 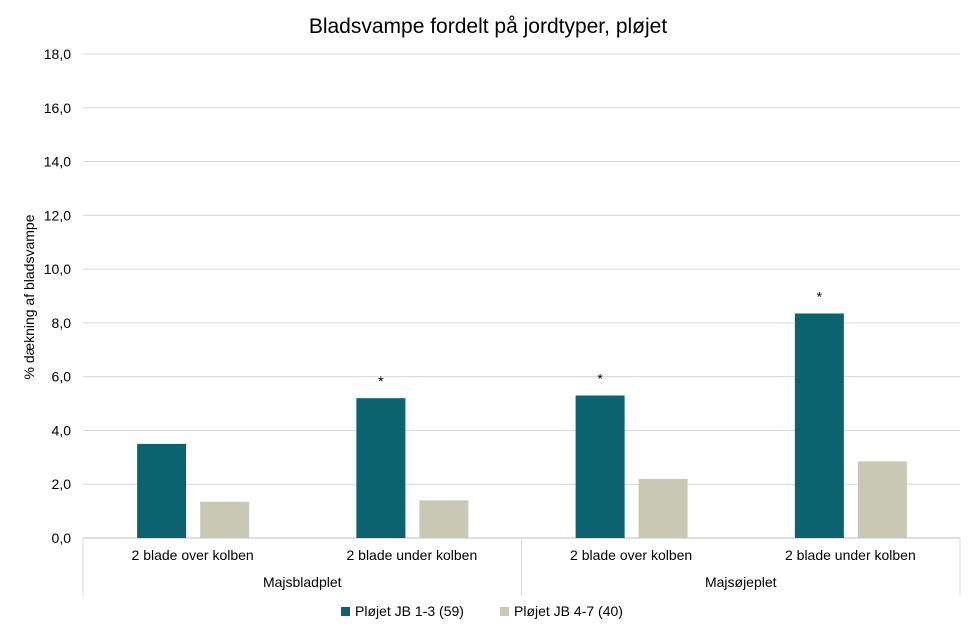 I want to click on y-tick-label: 2,0, so click(x=62, y=484).